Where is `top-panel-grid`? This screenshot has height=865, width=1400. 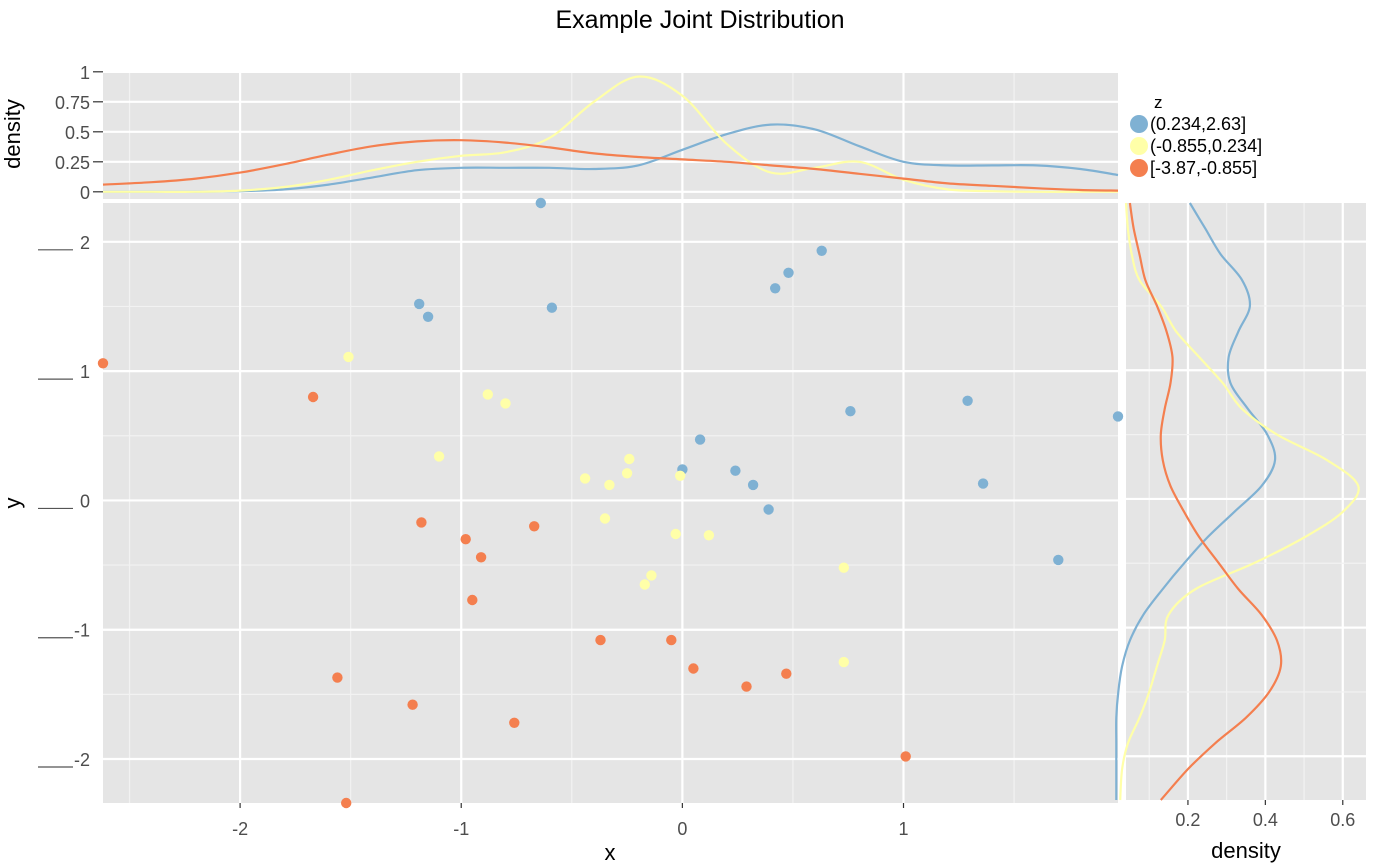 top-panel-grid is located at coordinates (610, 134).